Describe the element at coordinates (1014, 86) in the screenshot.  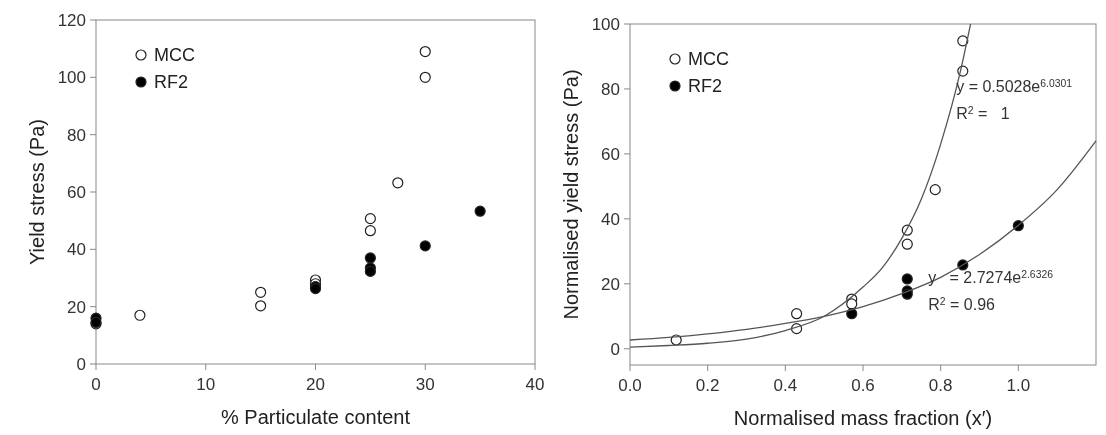
I see `annotation: y = 0.5028e$^{6.0301}$` at that location.